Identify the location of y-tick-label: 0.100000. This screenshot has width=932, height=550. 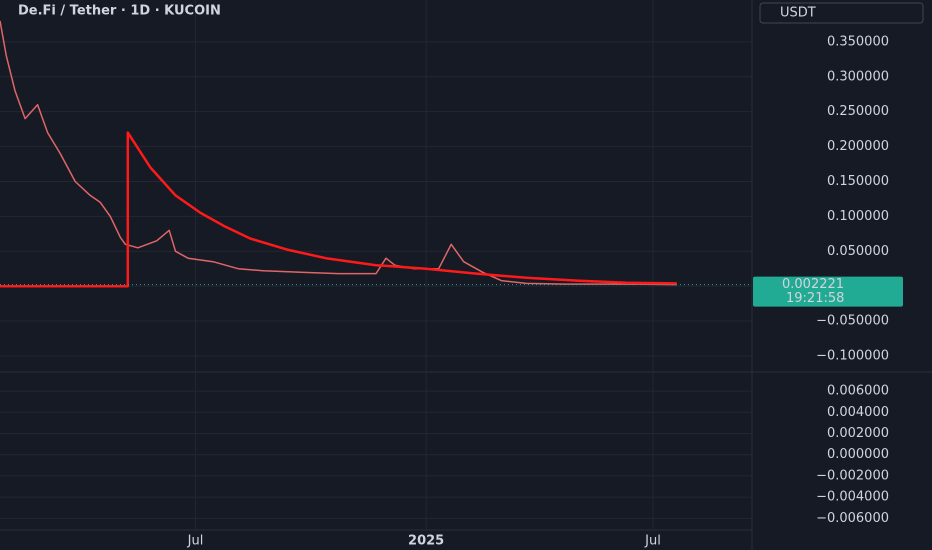
(858, 216).